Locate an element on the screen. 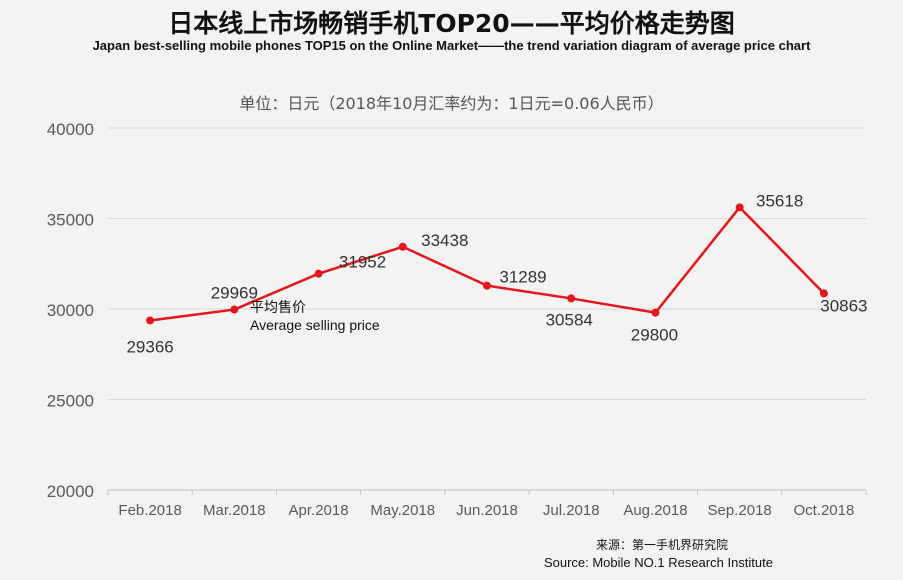  data-label: 33438 is located at coordinates (444, 240).